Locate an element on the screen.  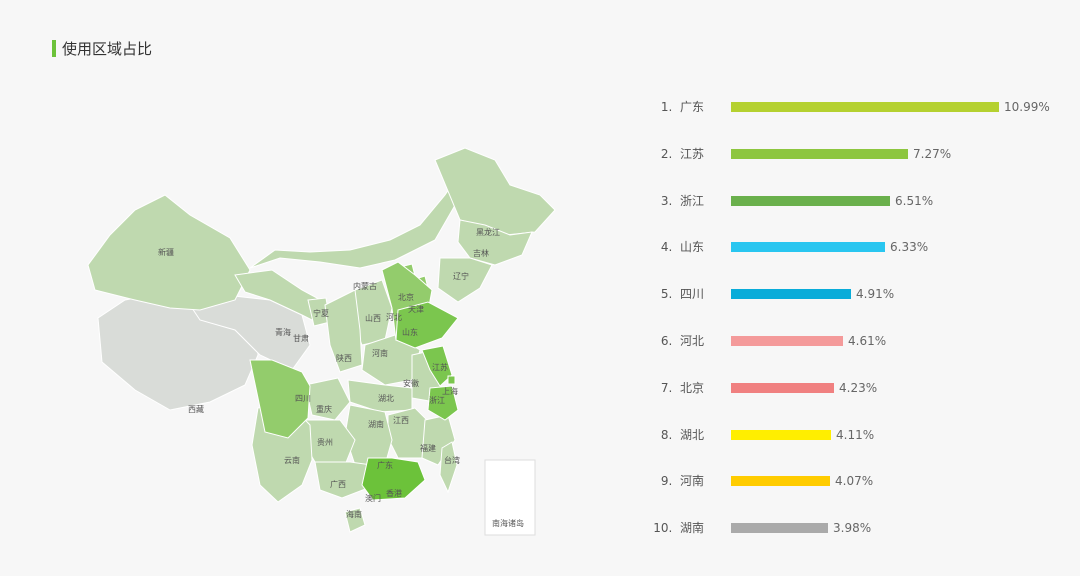
rank-value: 6.51% is located at coordinates (914, 200).